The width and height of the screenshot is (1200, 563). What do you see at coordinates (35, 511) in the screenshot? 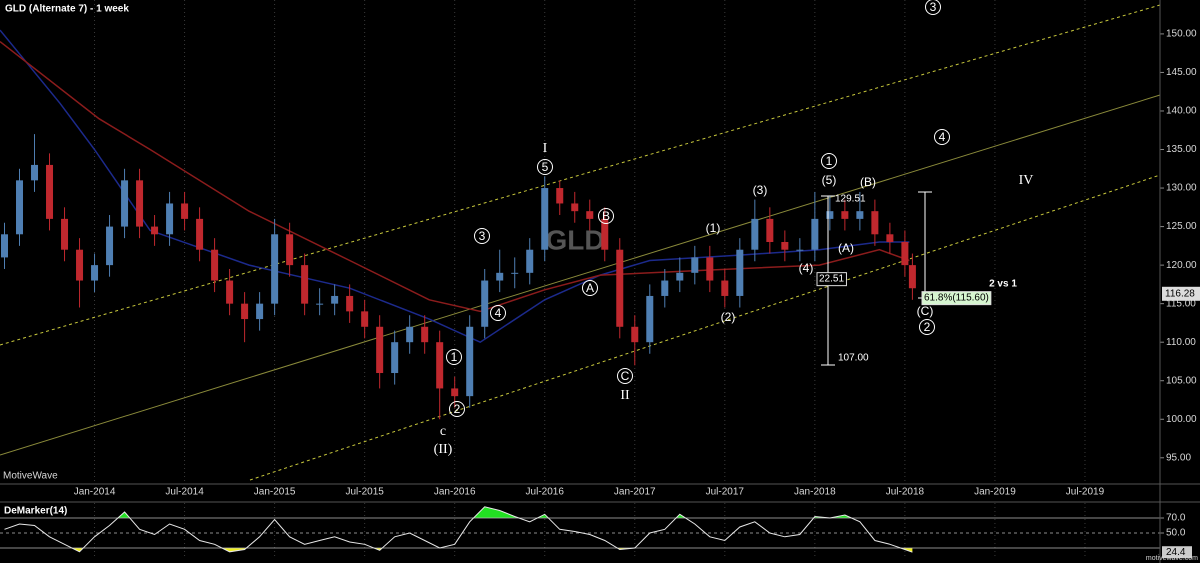
I see `indicator-title: DeMarker(14)` at bounding box center [35, 511].